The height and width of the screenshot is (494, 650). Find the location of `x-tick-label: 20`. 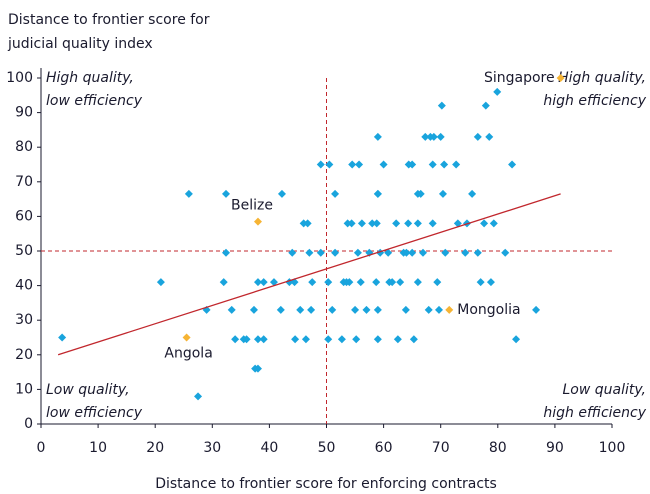

x-tick-label: 20 is located at coordinates (155, 448).